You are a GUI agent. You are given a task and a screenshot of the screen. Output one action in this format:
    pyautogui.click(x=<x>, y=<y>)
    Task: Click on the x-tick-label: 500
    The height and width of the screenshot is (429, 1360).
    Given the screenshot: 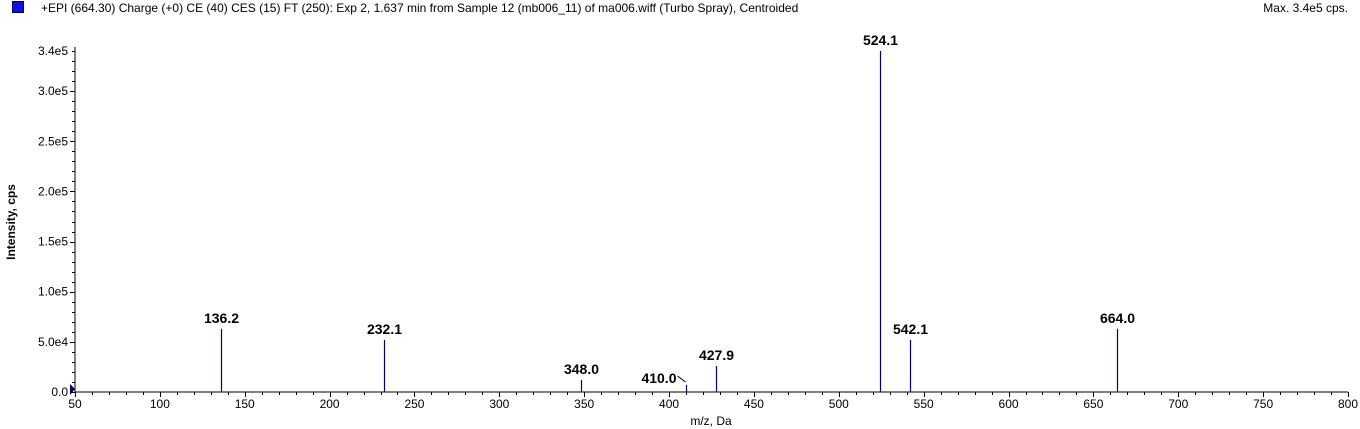 What is the action you would take?
    pyautogui.click(x=839, y=404)
    